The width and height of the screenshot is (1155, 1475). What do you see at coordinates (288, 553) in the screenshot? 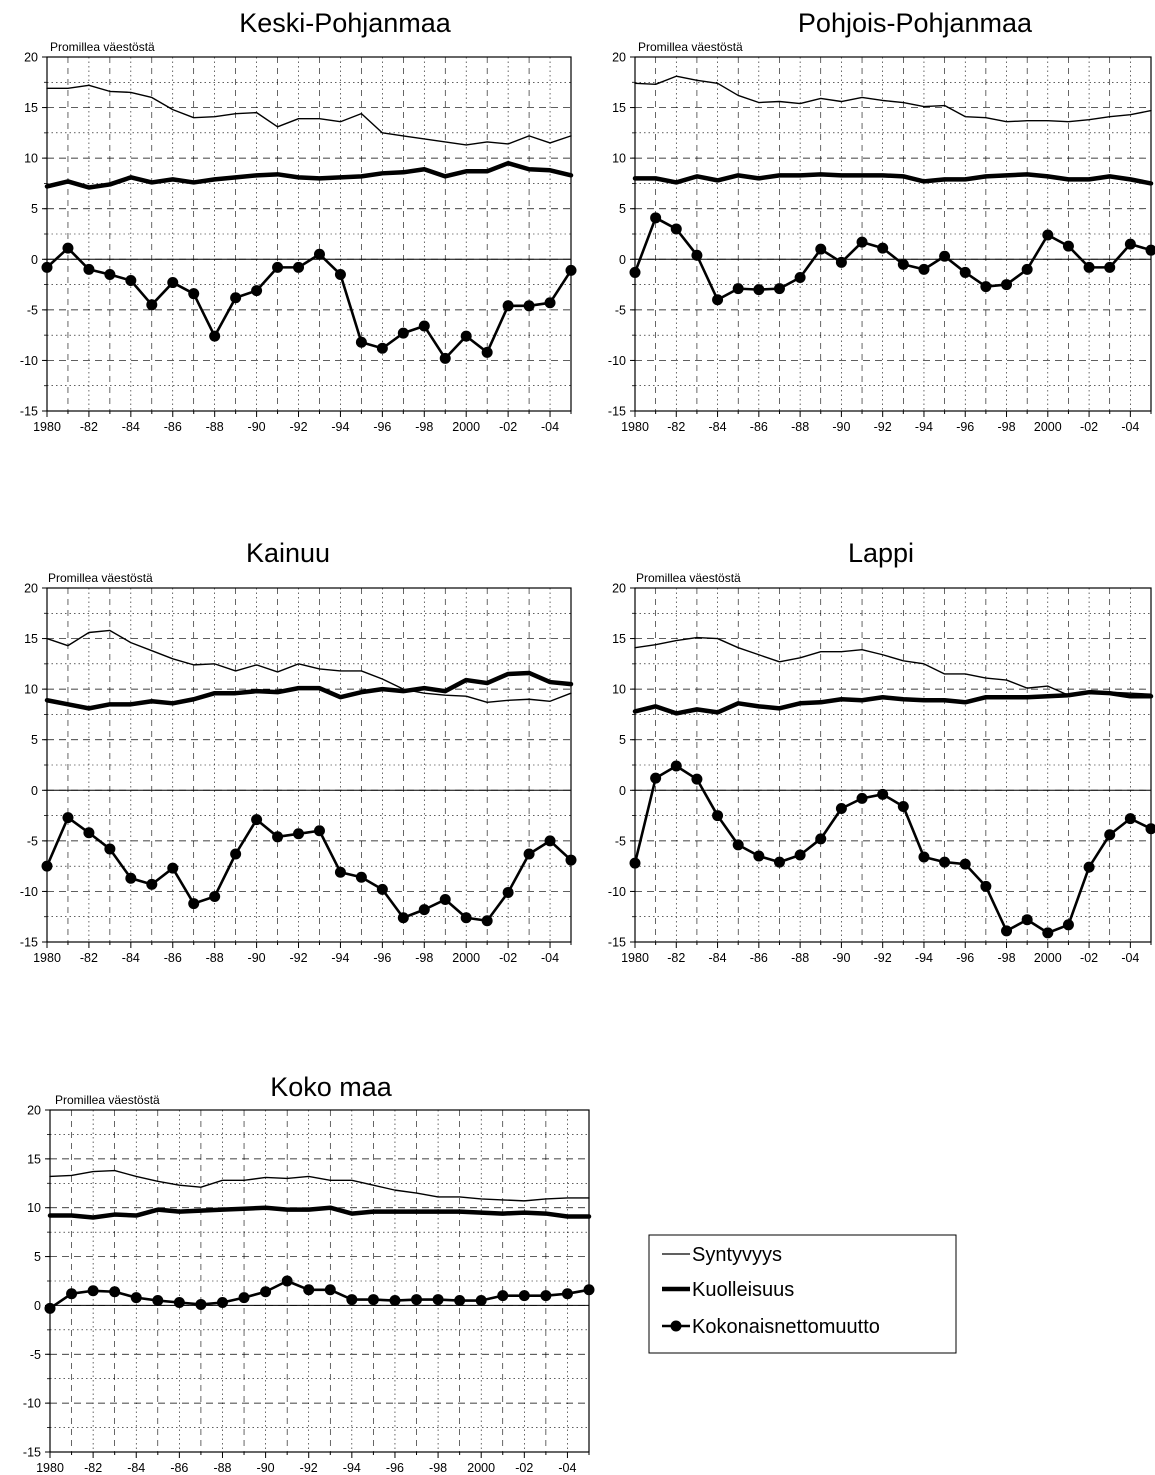
I see `chart-title: Kainuu` at bounding box center [288, 553].